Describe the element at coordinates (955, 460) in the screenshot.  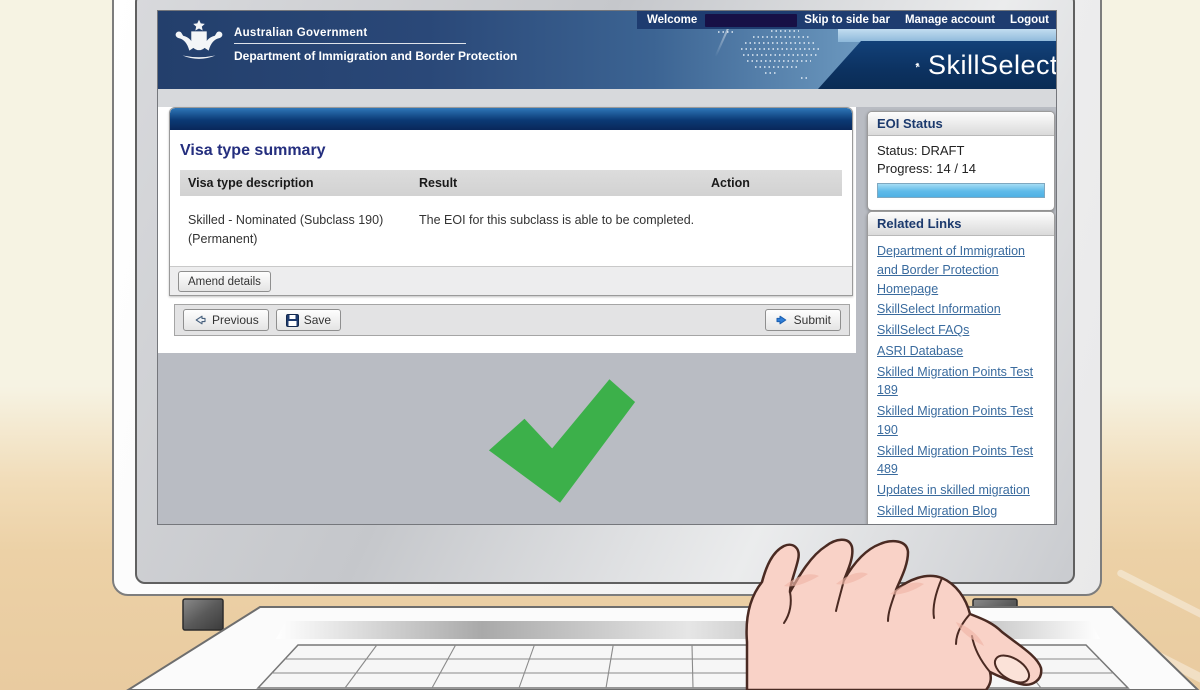
I see `related-link-points-test-489: Skilled Migration Points Test 489` at that location.